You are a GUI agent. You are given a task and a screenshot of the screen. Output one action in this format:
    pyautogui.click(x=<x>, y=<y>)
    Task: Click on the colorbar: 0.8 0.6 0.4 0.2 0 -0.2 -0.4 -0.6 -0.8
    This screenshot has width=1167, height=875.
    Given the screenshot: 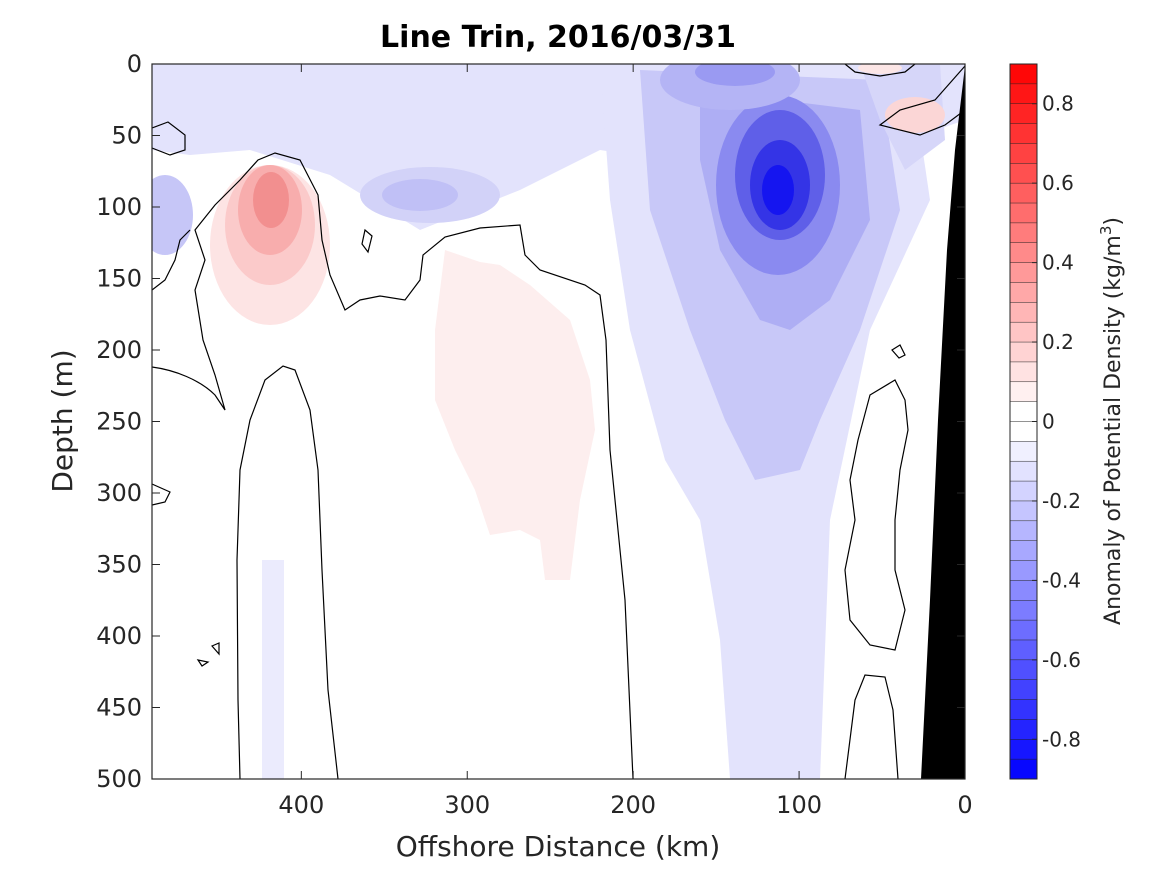 What is the action you would take?
    pyautogui.click(x=1045, y=421)
    